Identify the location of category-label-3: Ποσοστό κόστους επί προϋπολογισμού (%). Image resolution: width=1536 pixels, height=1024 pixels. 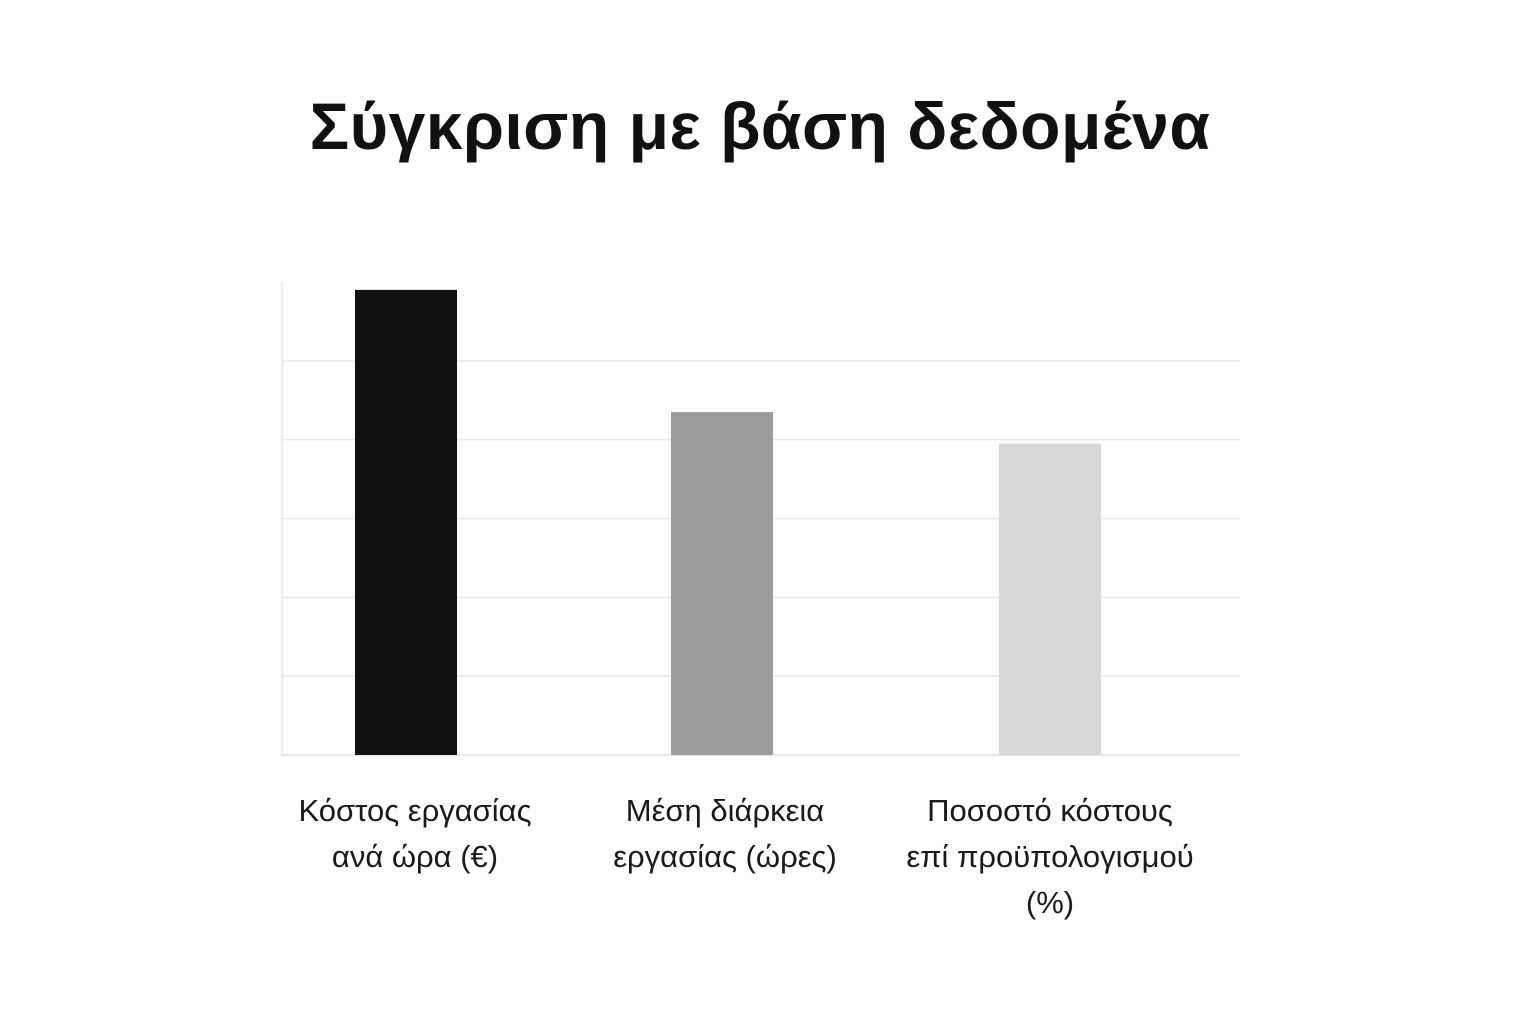
(1050, 856).